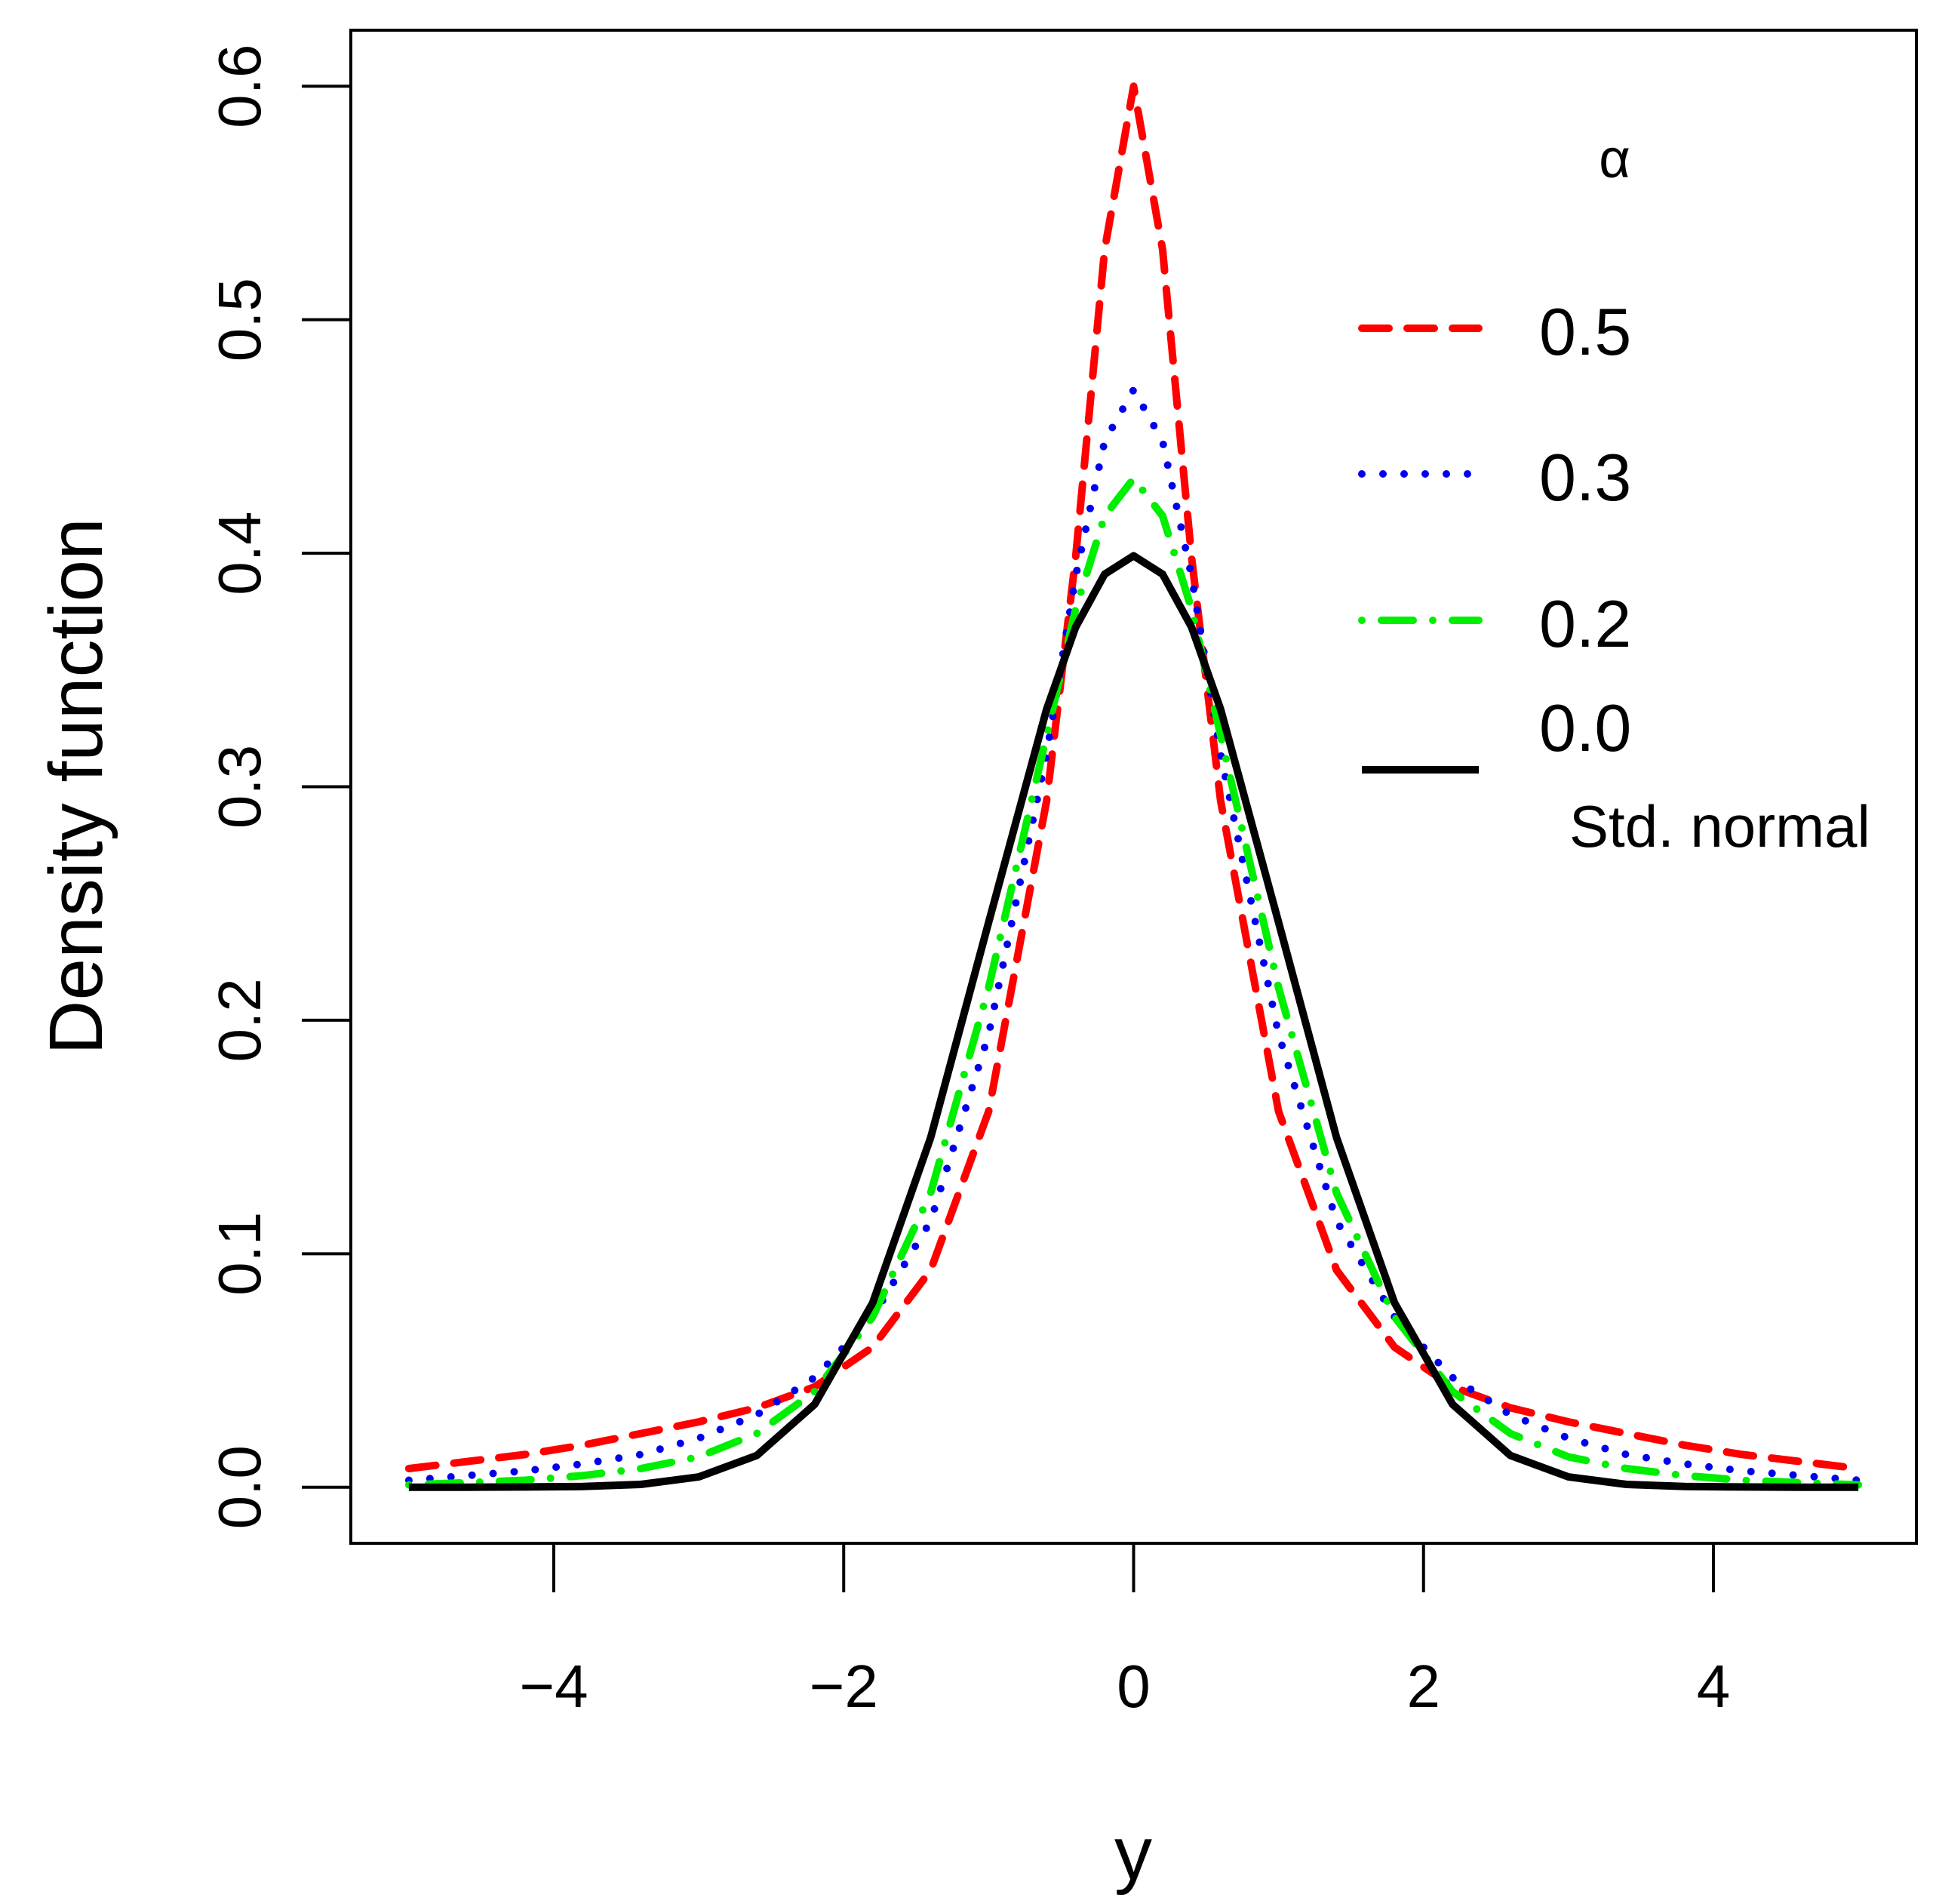 This screenshot has width=1936, height=1904. Describe the element at coordinates (239, 1487) in the screenshot. I see `y-tick-label: 0.0` at that location.